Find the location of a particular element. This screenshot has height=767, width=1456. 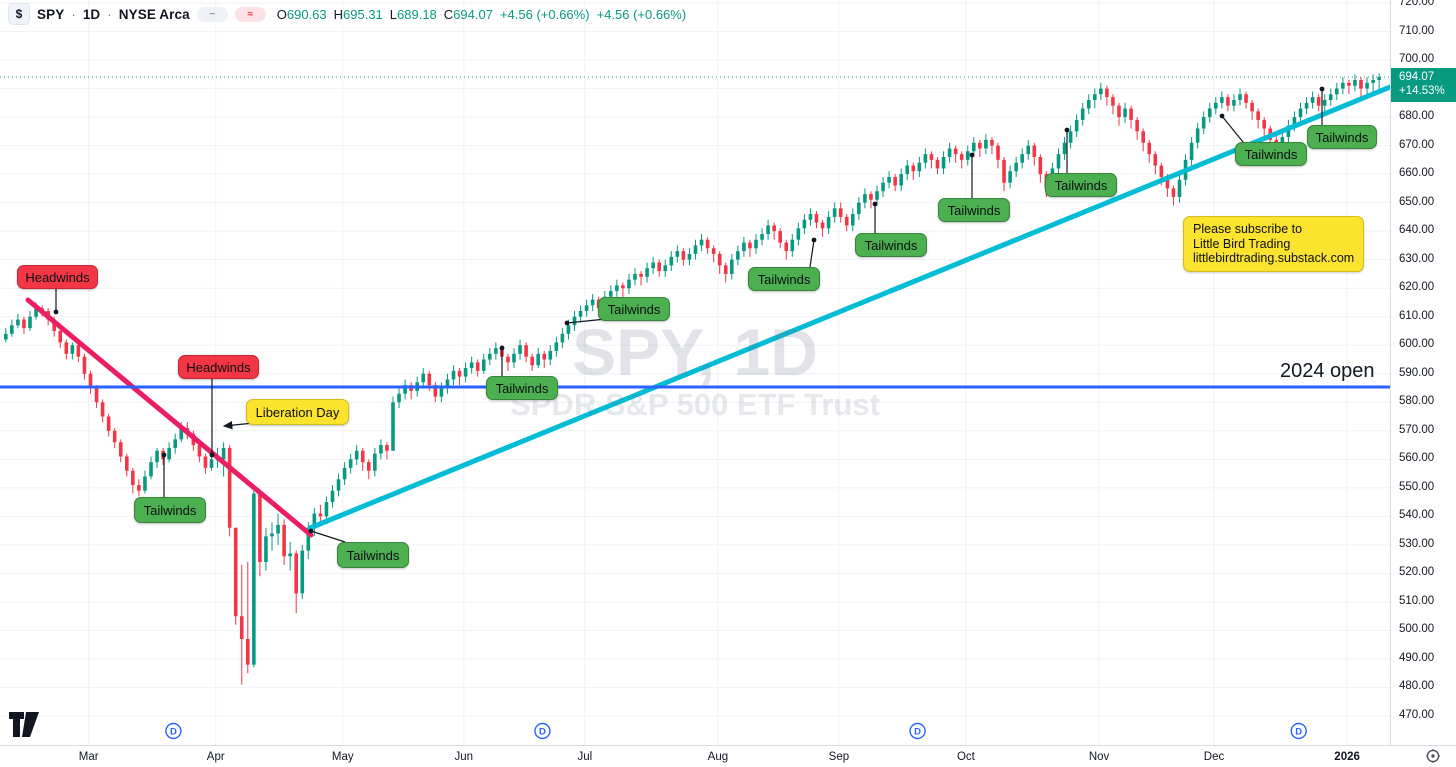

downtrend-line is located at coordinates (169, 417).